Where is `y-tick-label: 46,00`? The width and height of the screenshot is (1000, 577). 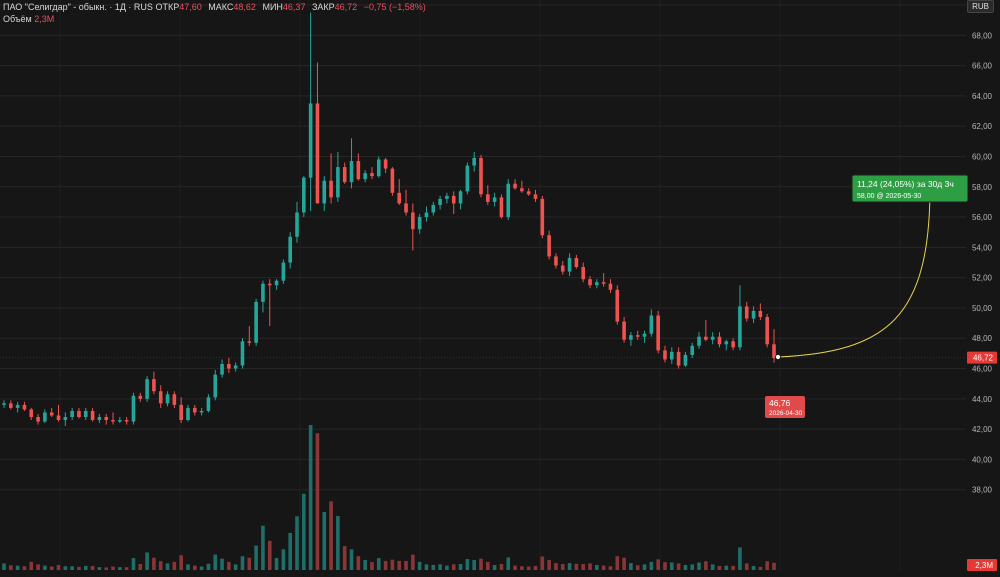 y-tick-label: 46,00 is located at coordinates (982, 369).